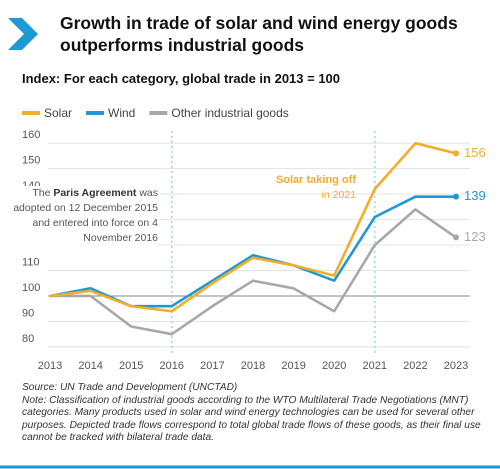 The image size is (500, 469). I want to click on x-tick-label: 2020, so click(334, 366).